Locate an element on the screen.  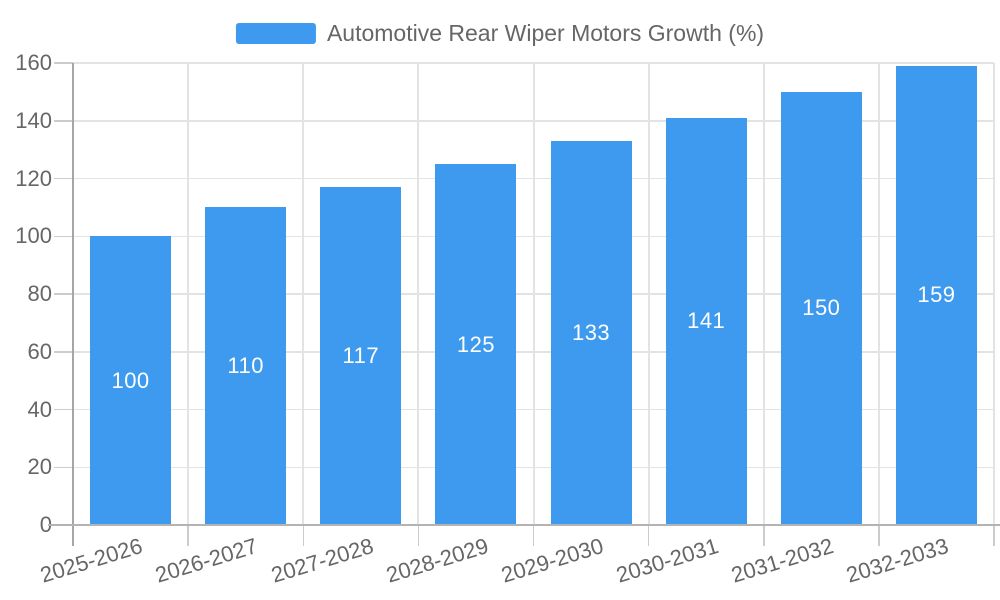
bar: 125 is located at coordinates (476, 344).